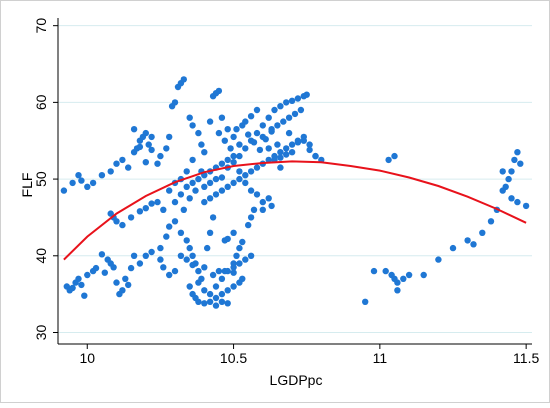  What do you see at coordinates (41, 256) in the screenshot?
I see `y-tick-label: 40` at bounding box center [41, 256].